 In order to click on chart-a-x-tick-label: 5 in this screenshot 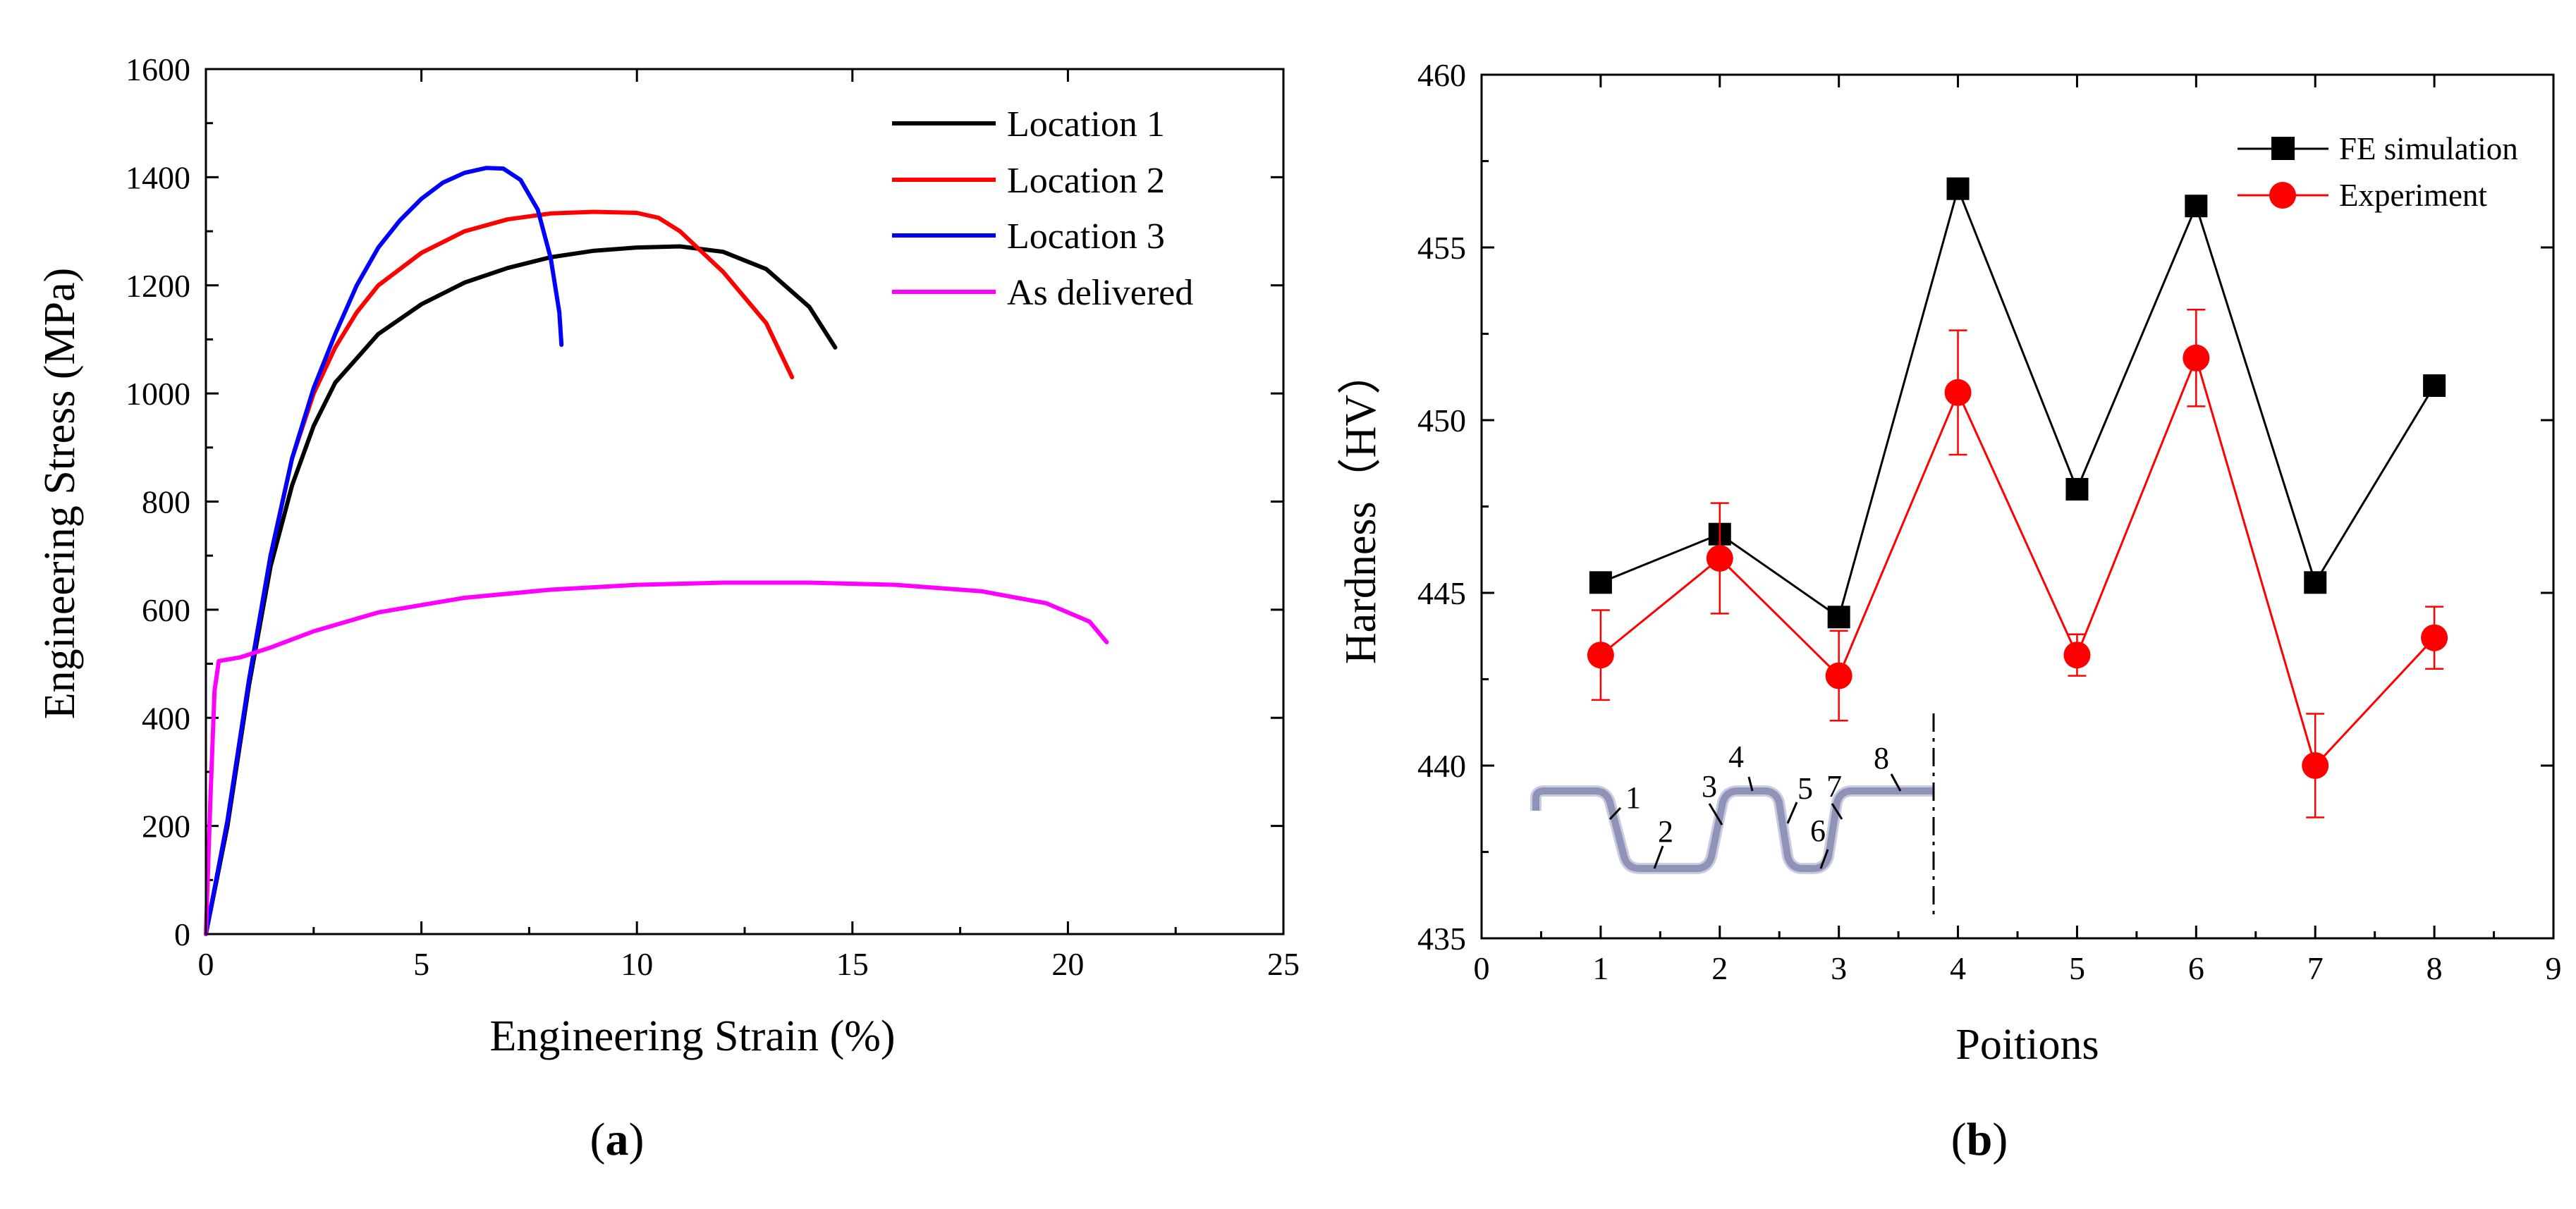, I will do `click(421, 964)`.